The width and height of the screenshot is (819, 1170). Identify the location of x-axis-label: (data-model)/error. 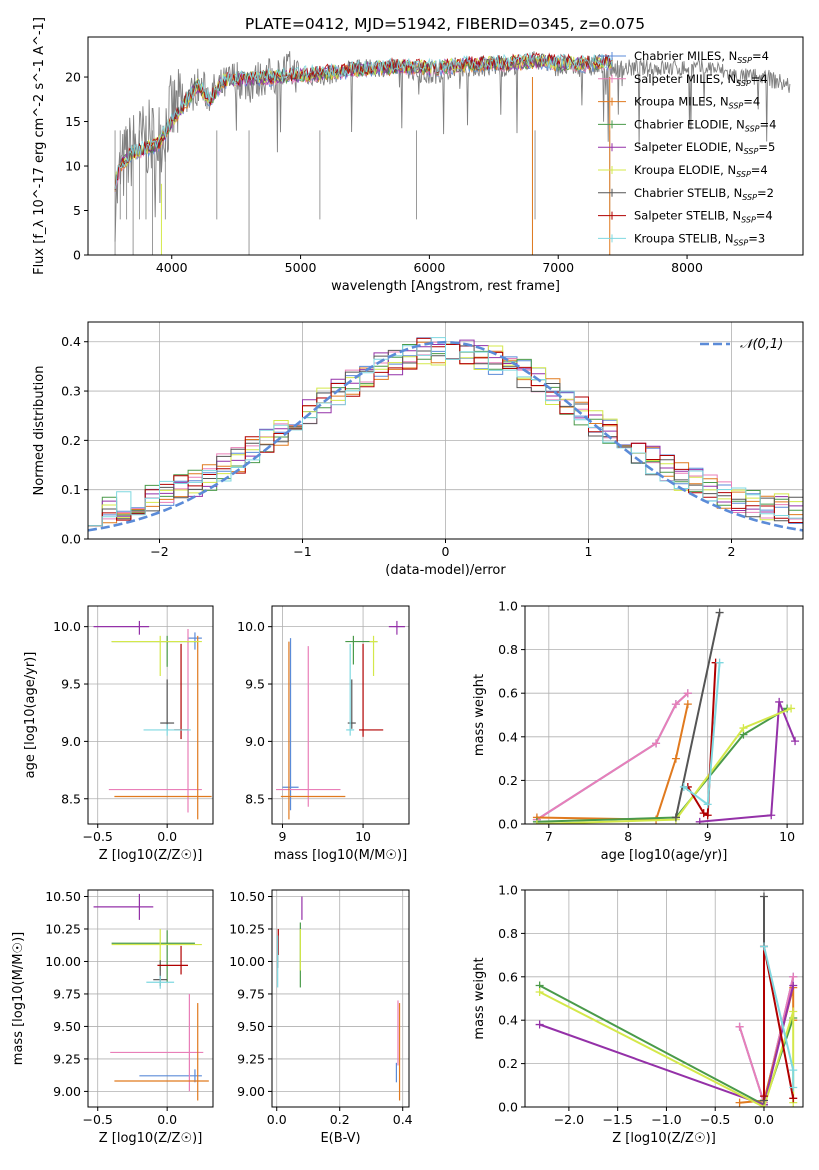
(445, 570).